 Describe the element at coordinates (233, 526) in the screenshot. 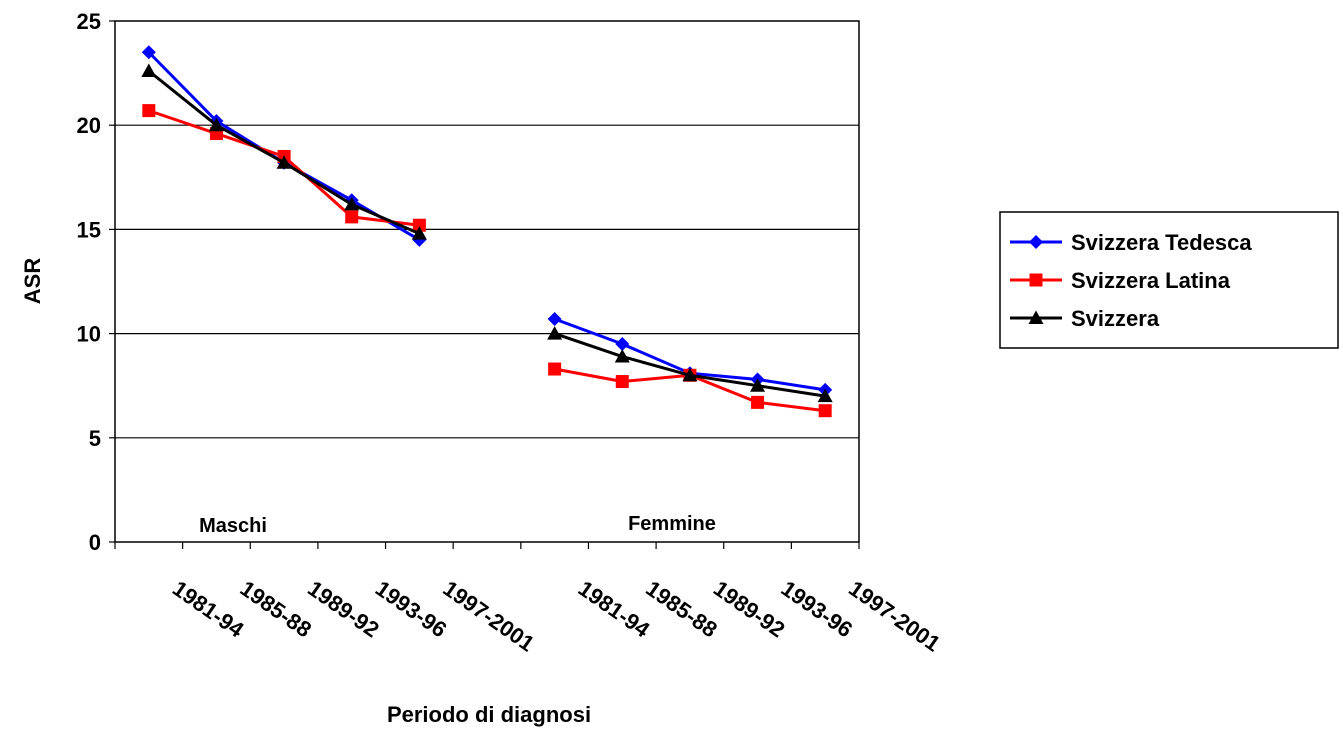

I see `group-label-maschi: Maschi` at that location.